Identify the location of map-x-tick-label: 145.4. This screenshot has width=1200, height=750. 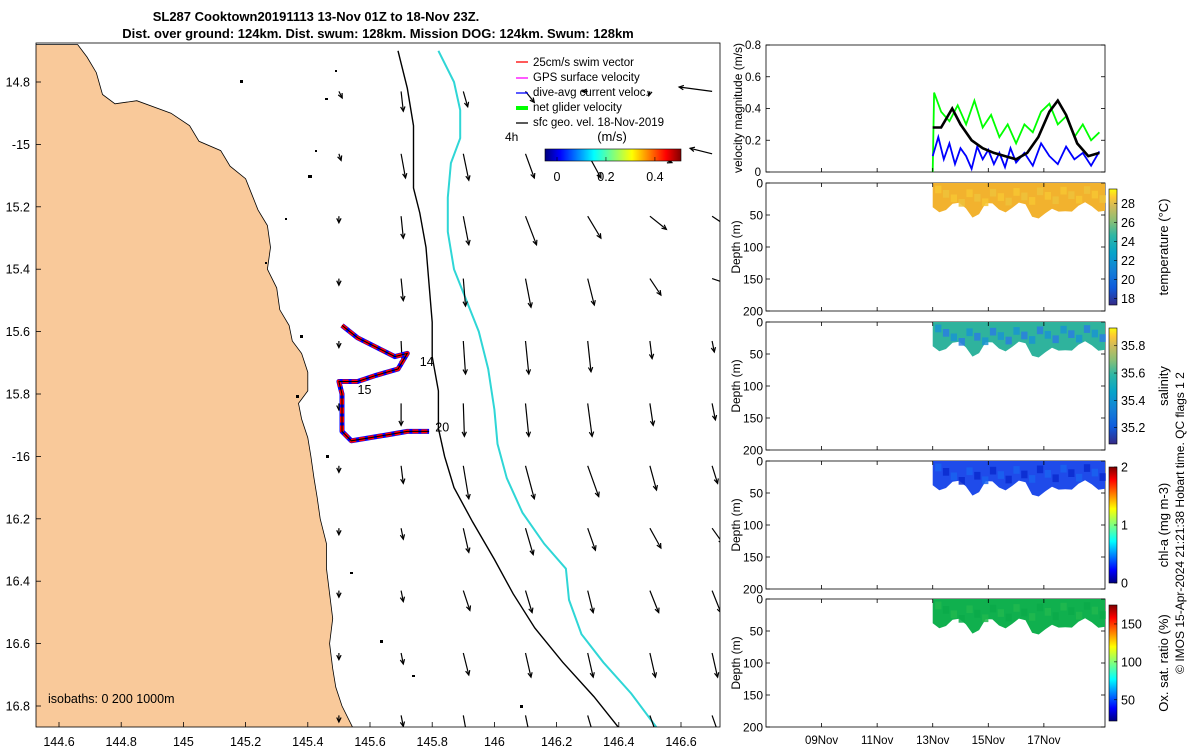
(307, 742).